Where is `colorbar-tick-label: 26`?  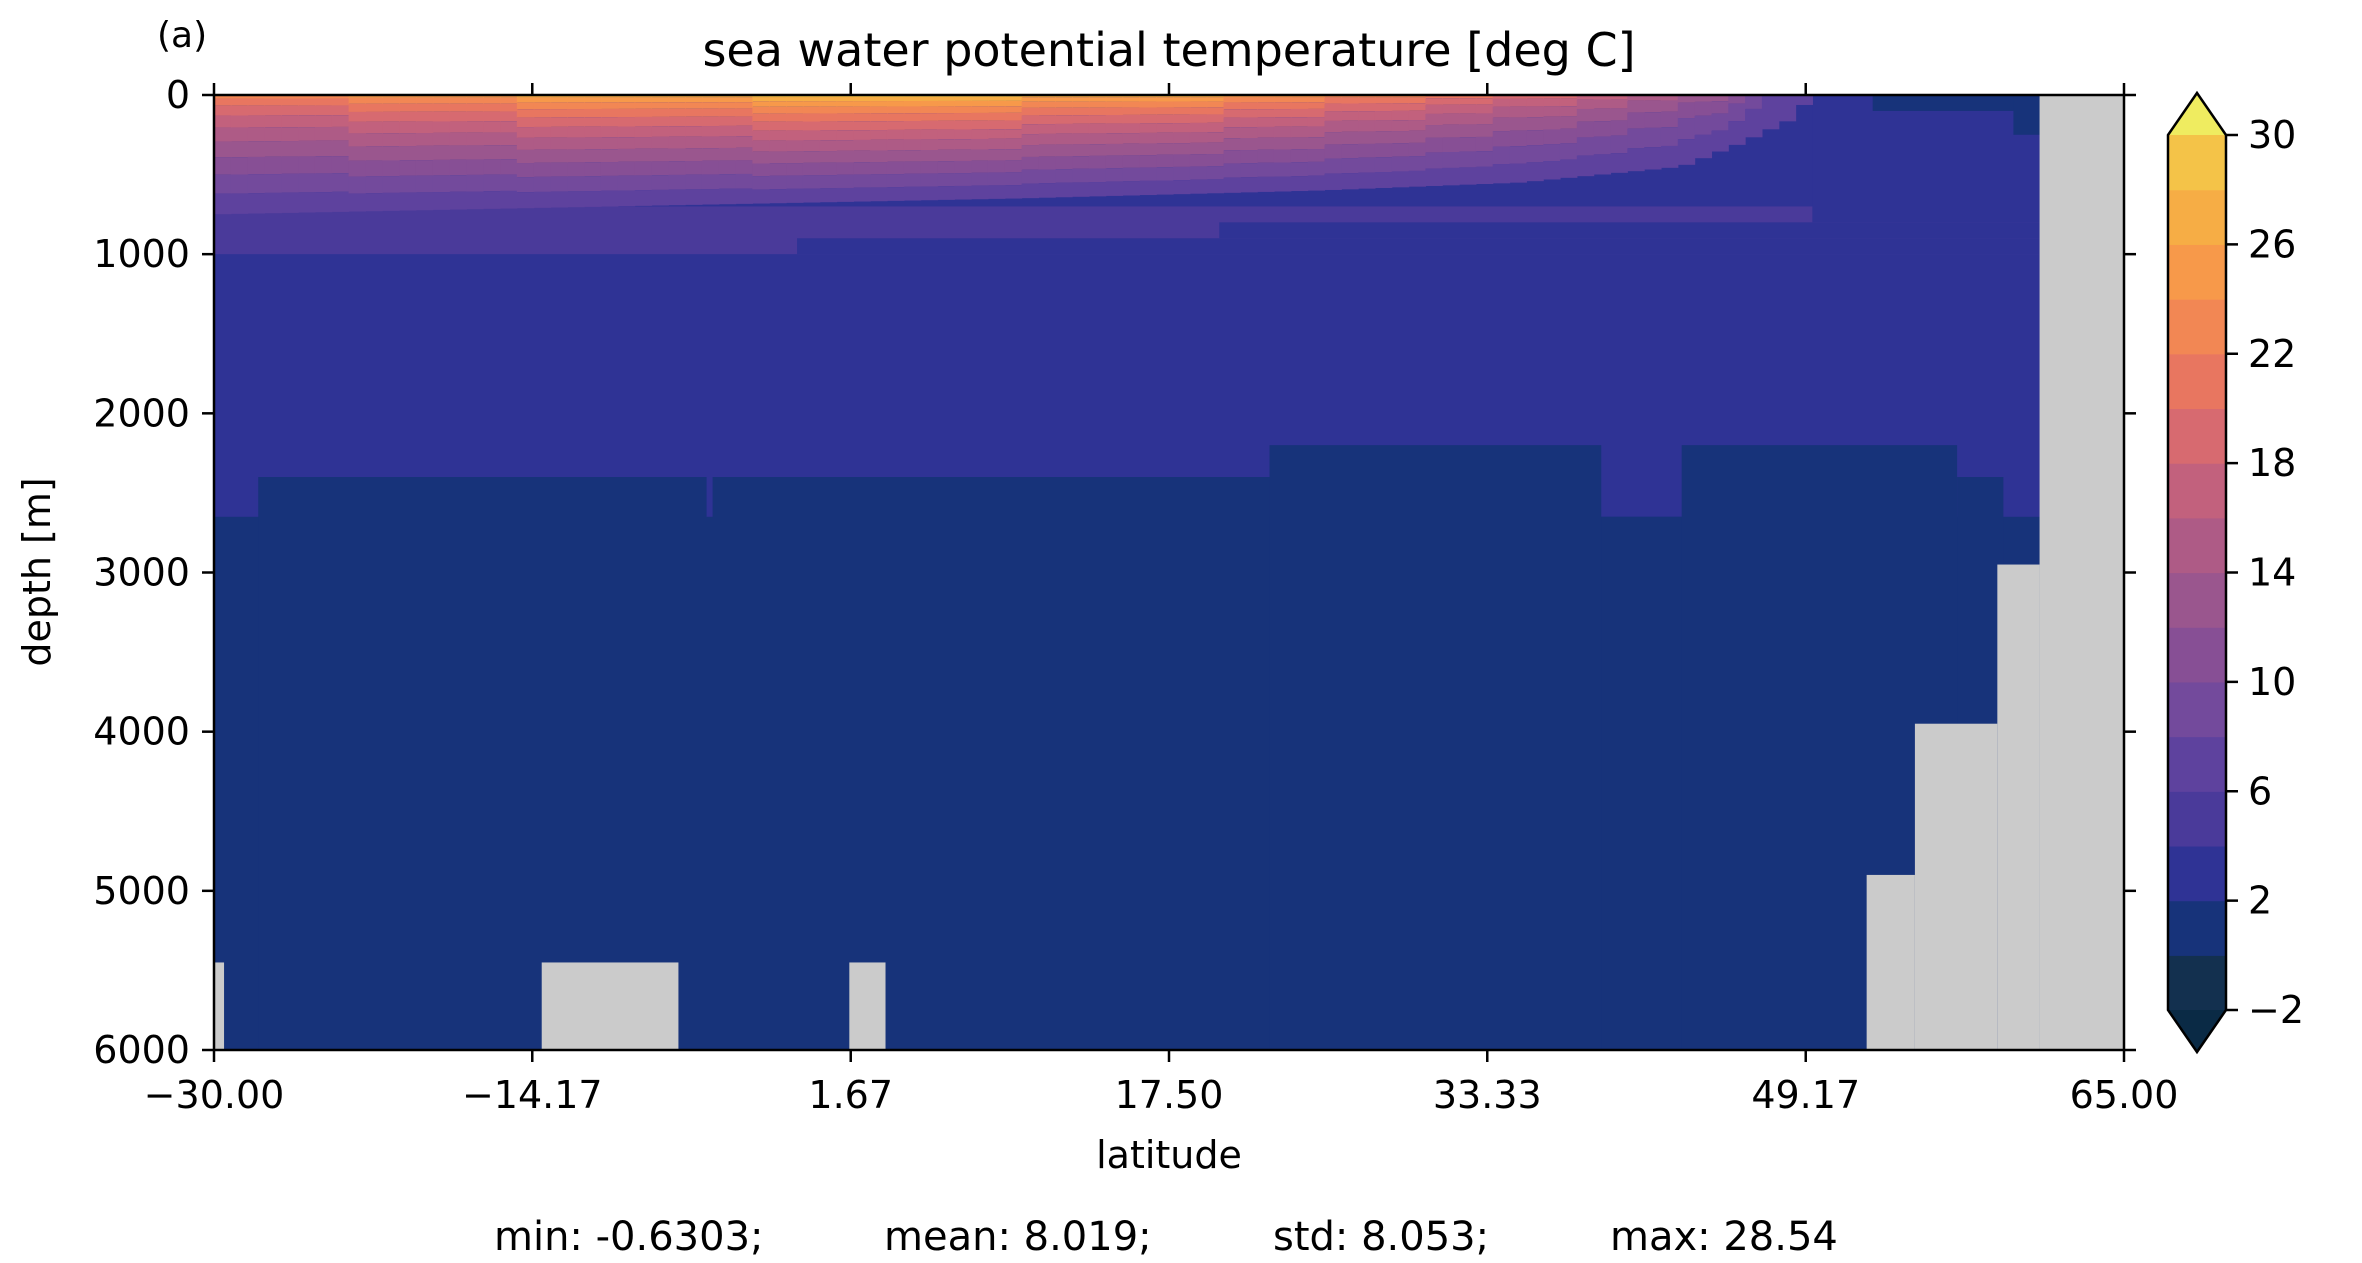 colorbar-tick-label: 26 is located at coordinates (2272, 244).